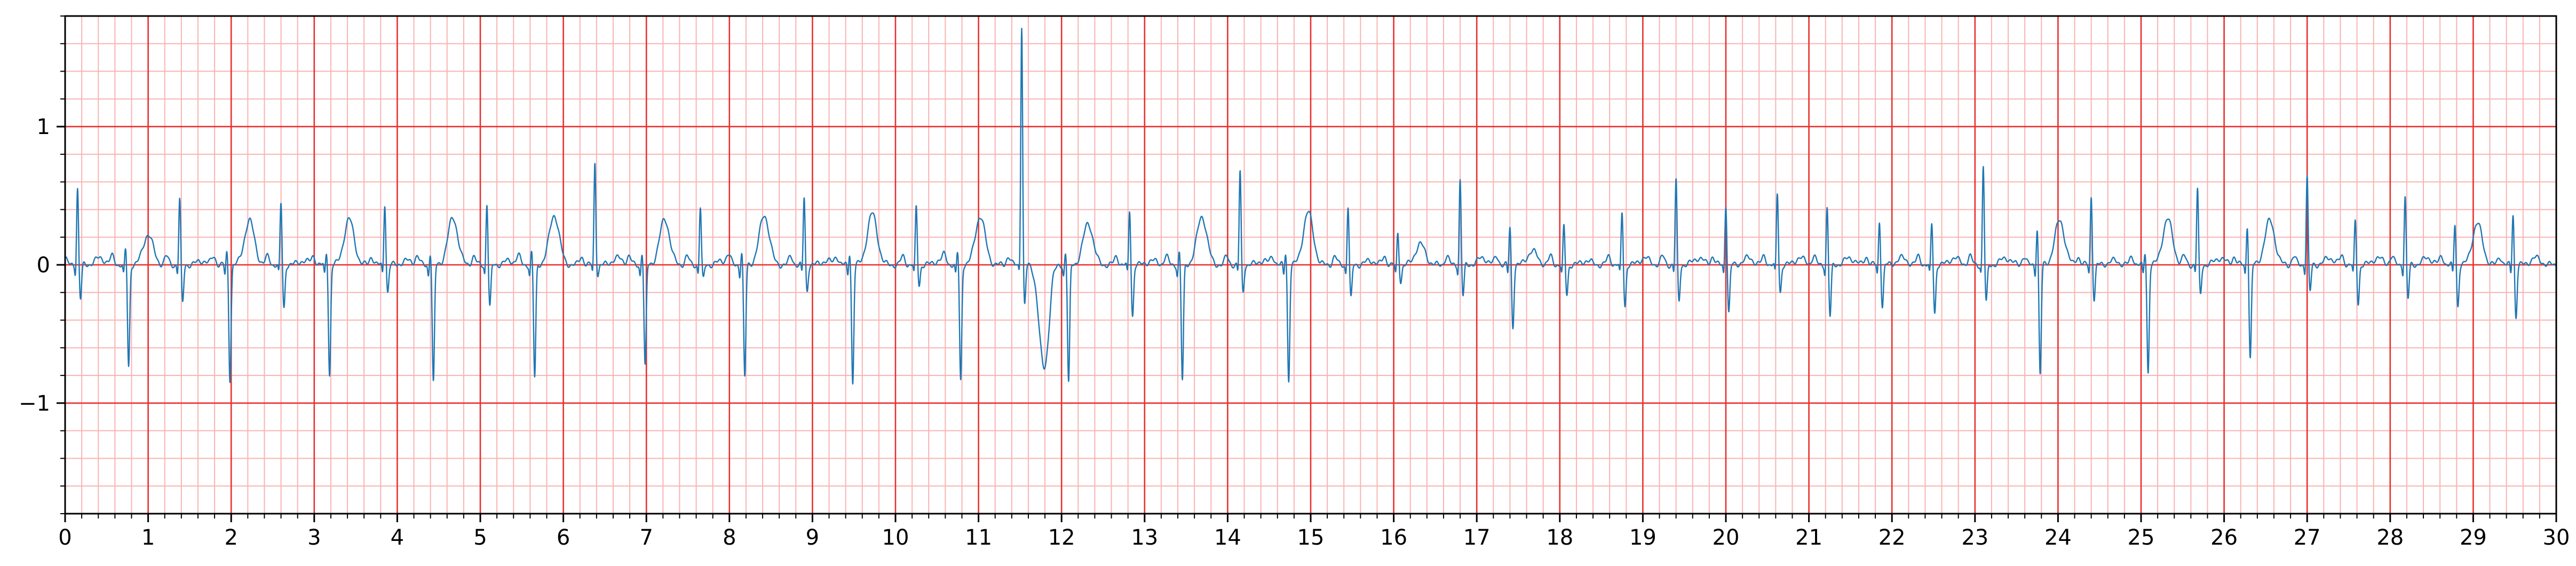 The width and height of the screenshot is (2576, 566). I want to click on x-tick-label: 10, so click(895, 537).